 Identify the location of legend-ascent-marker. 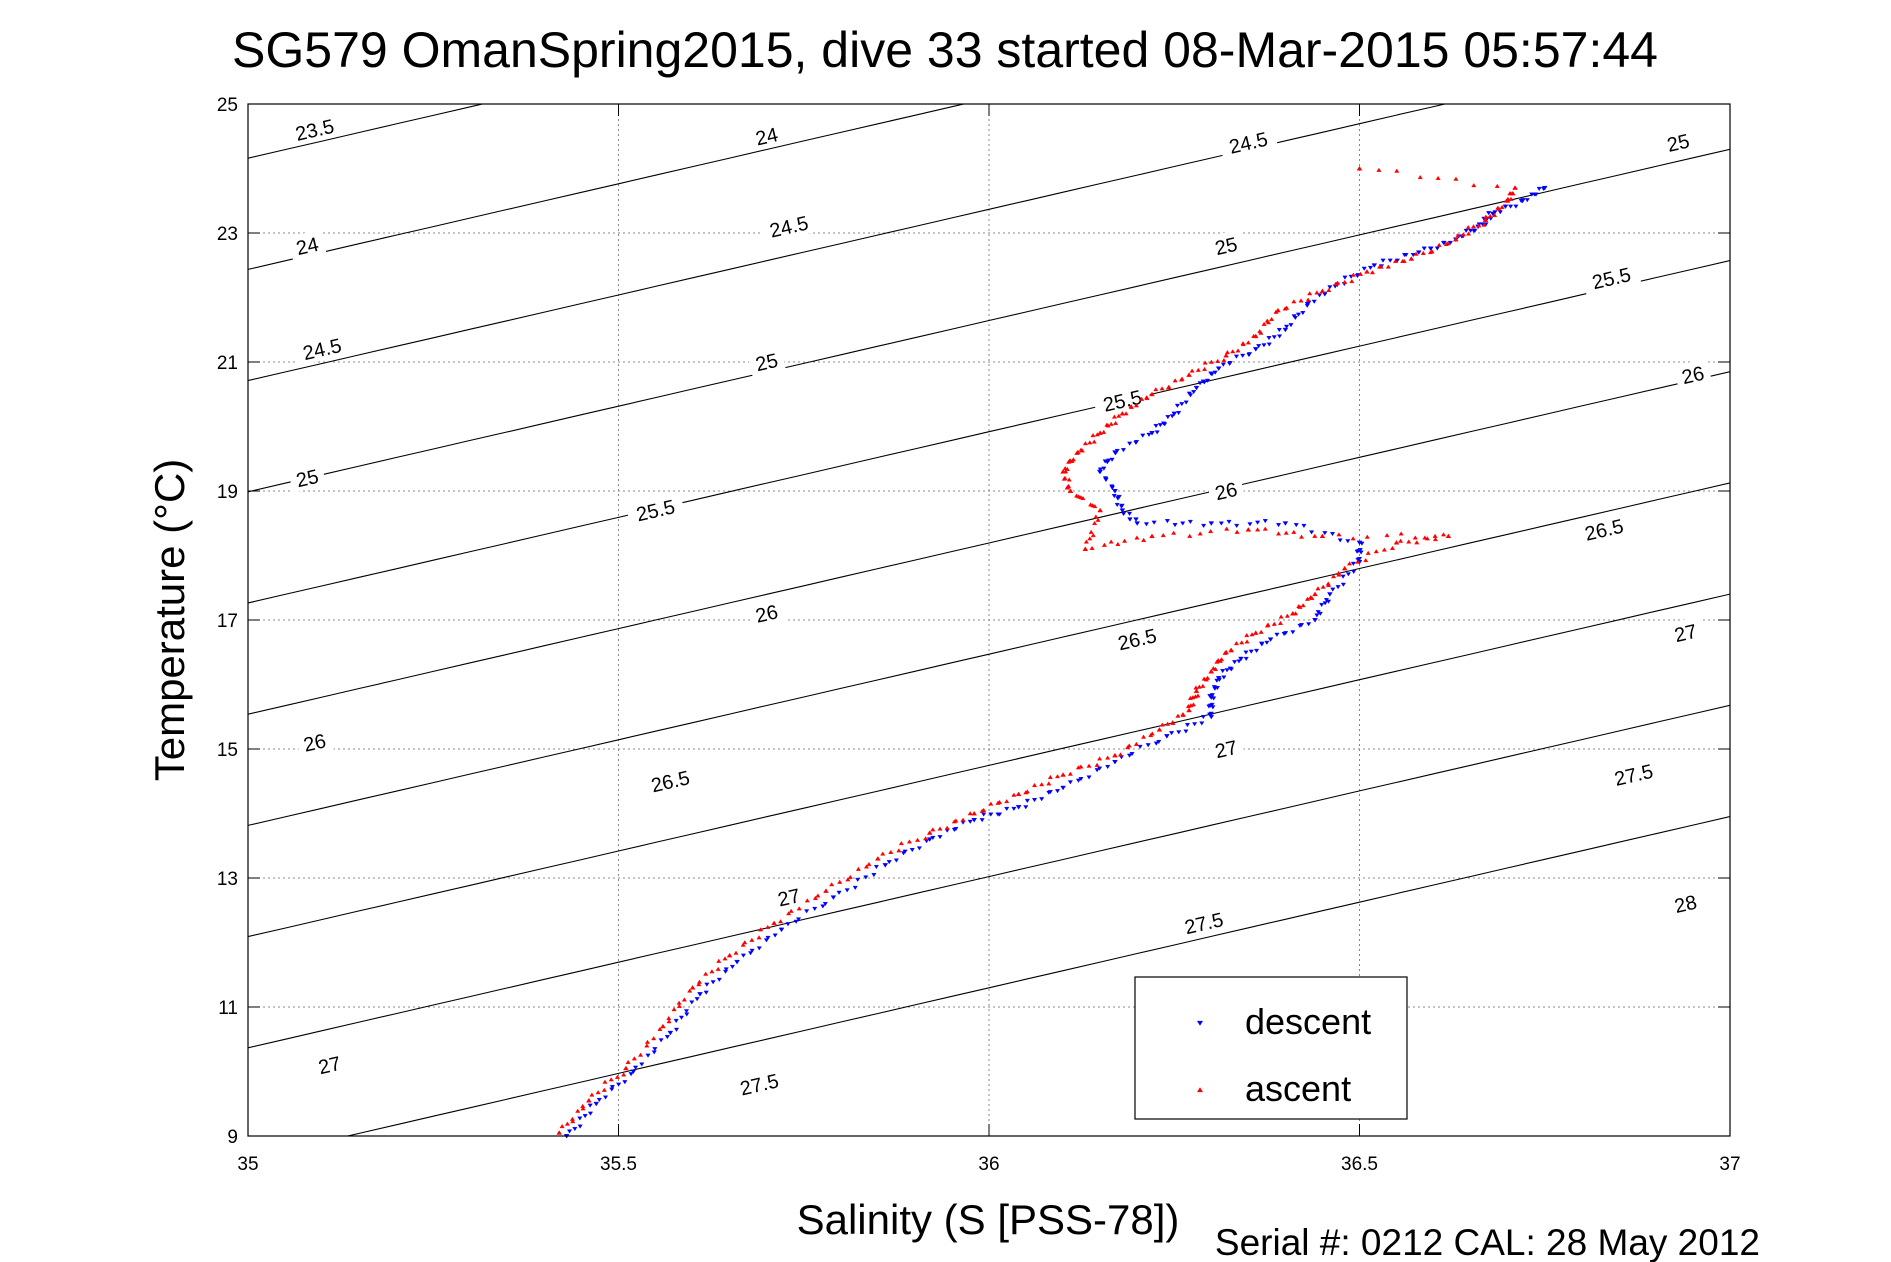
(1200, 1090).